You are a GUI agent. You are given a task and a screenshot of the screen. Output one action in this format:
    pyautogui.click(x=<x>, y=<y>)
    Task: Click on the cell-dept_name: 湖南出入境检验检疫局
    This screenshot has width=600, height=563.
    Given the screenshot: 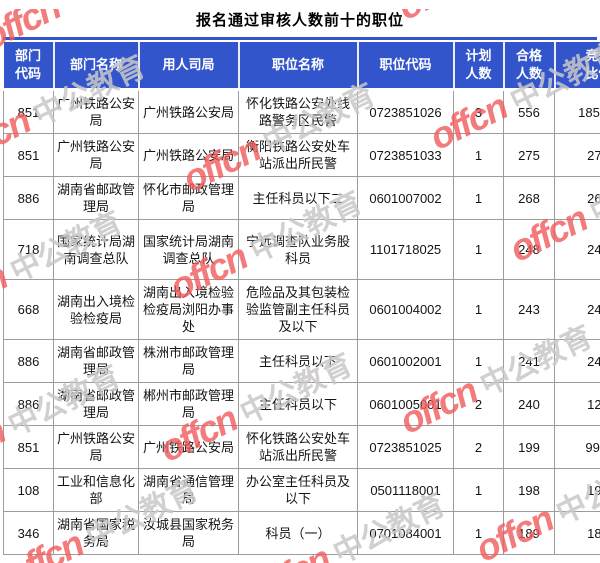 What is the action you would take?
    pyautogui.click(x=96, y=310)
    